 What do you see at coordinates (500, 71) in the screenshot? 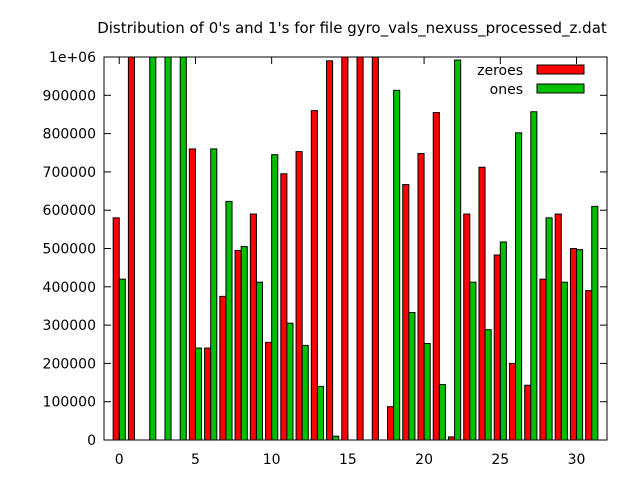
I see `legend-label-zeroes: zeroes` at bounding box center [500, 71].